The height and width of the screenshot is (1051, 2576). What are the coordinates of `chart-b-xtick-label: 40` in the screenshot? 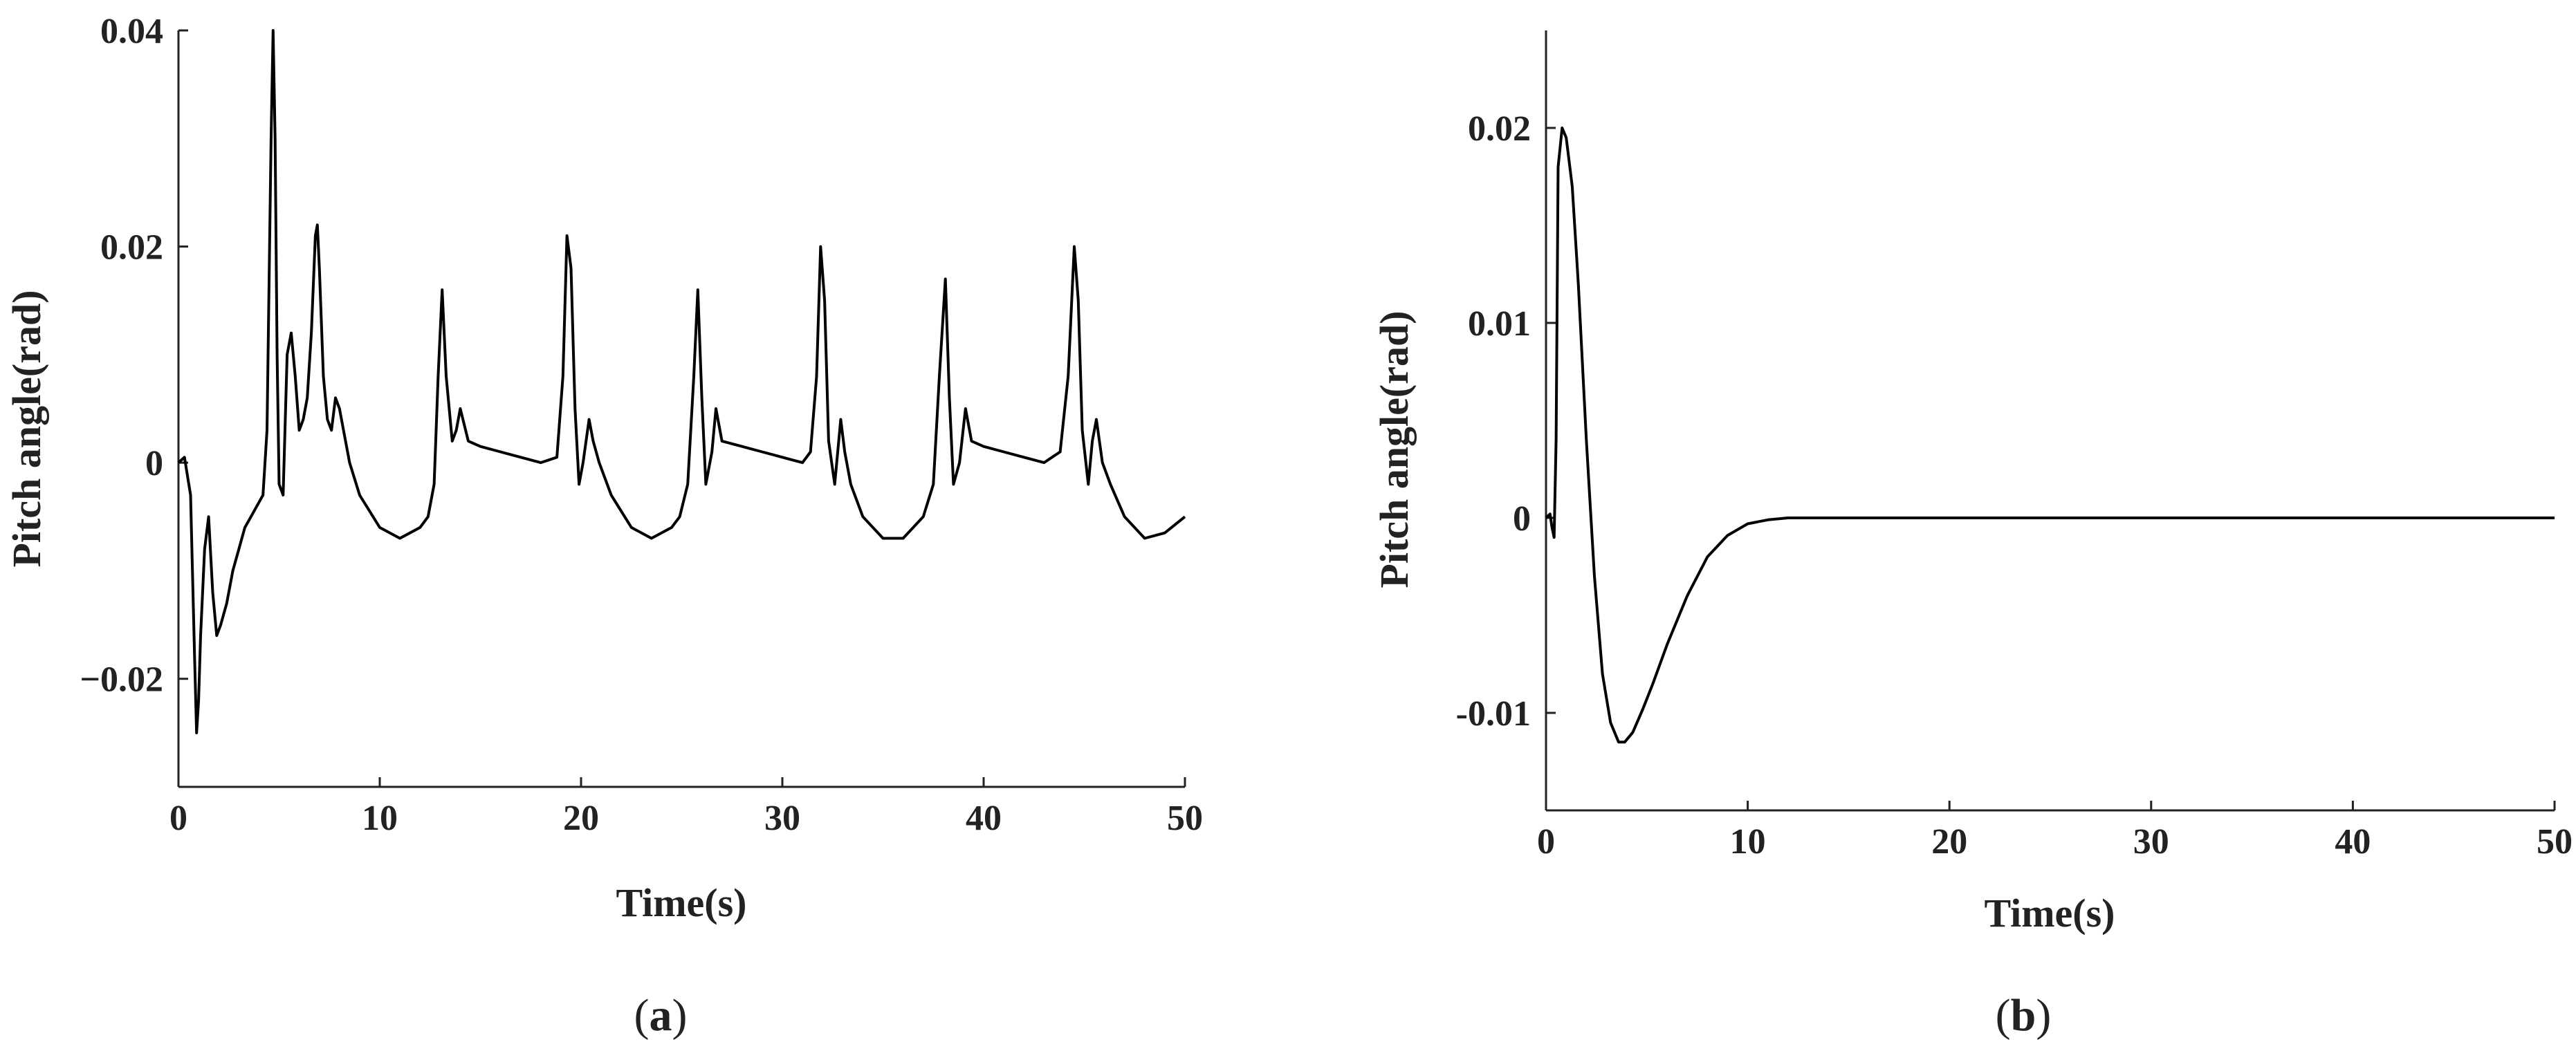 It's located at (2353, 842).